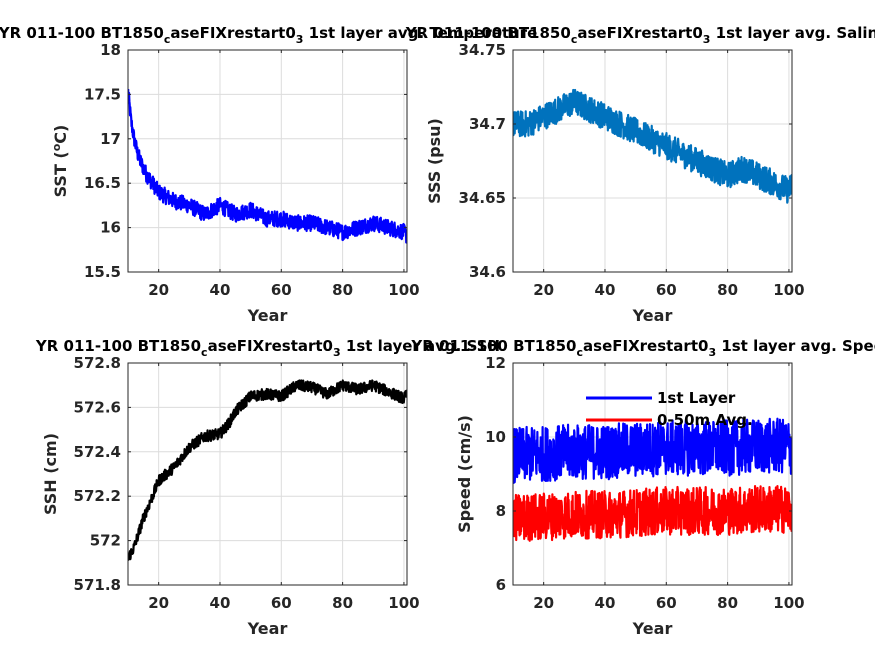  What do you see at coordinates (97, 496) in the screenshot?
I see `y-tick-label: 572.2` at bounding box center [97, 496].